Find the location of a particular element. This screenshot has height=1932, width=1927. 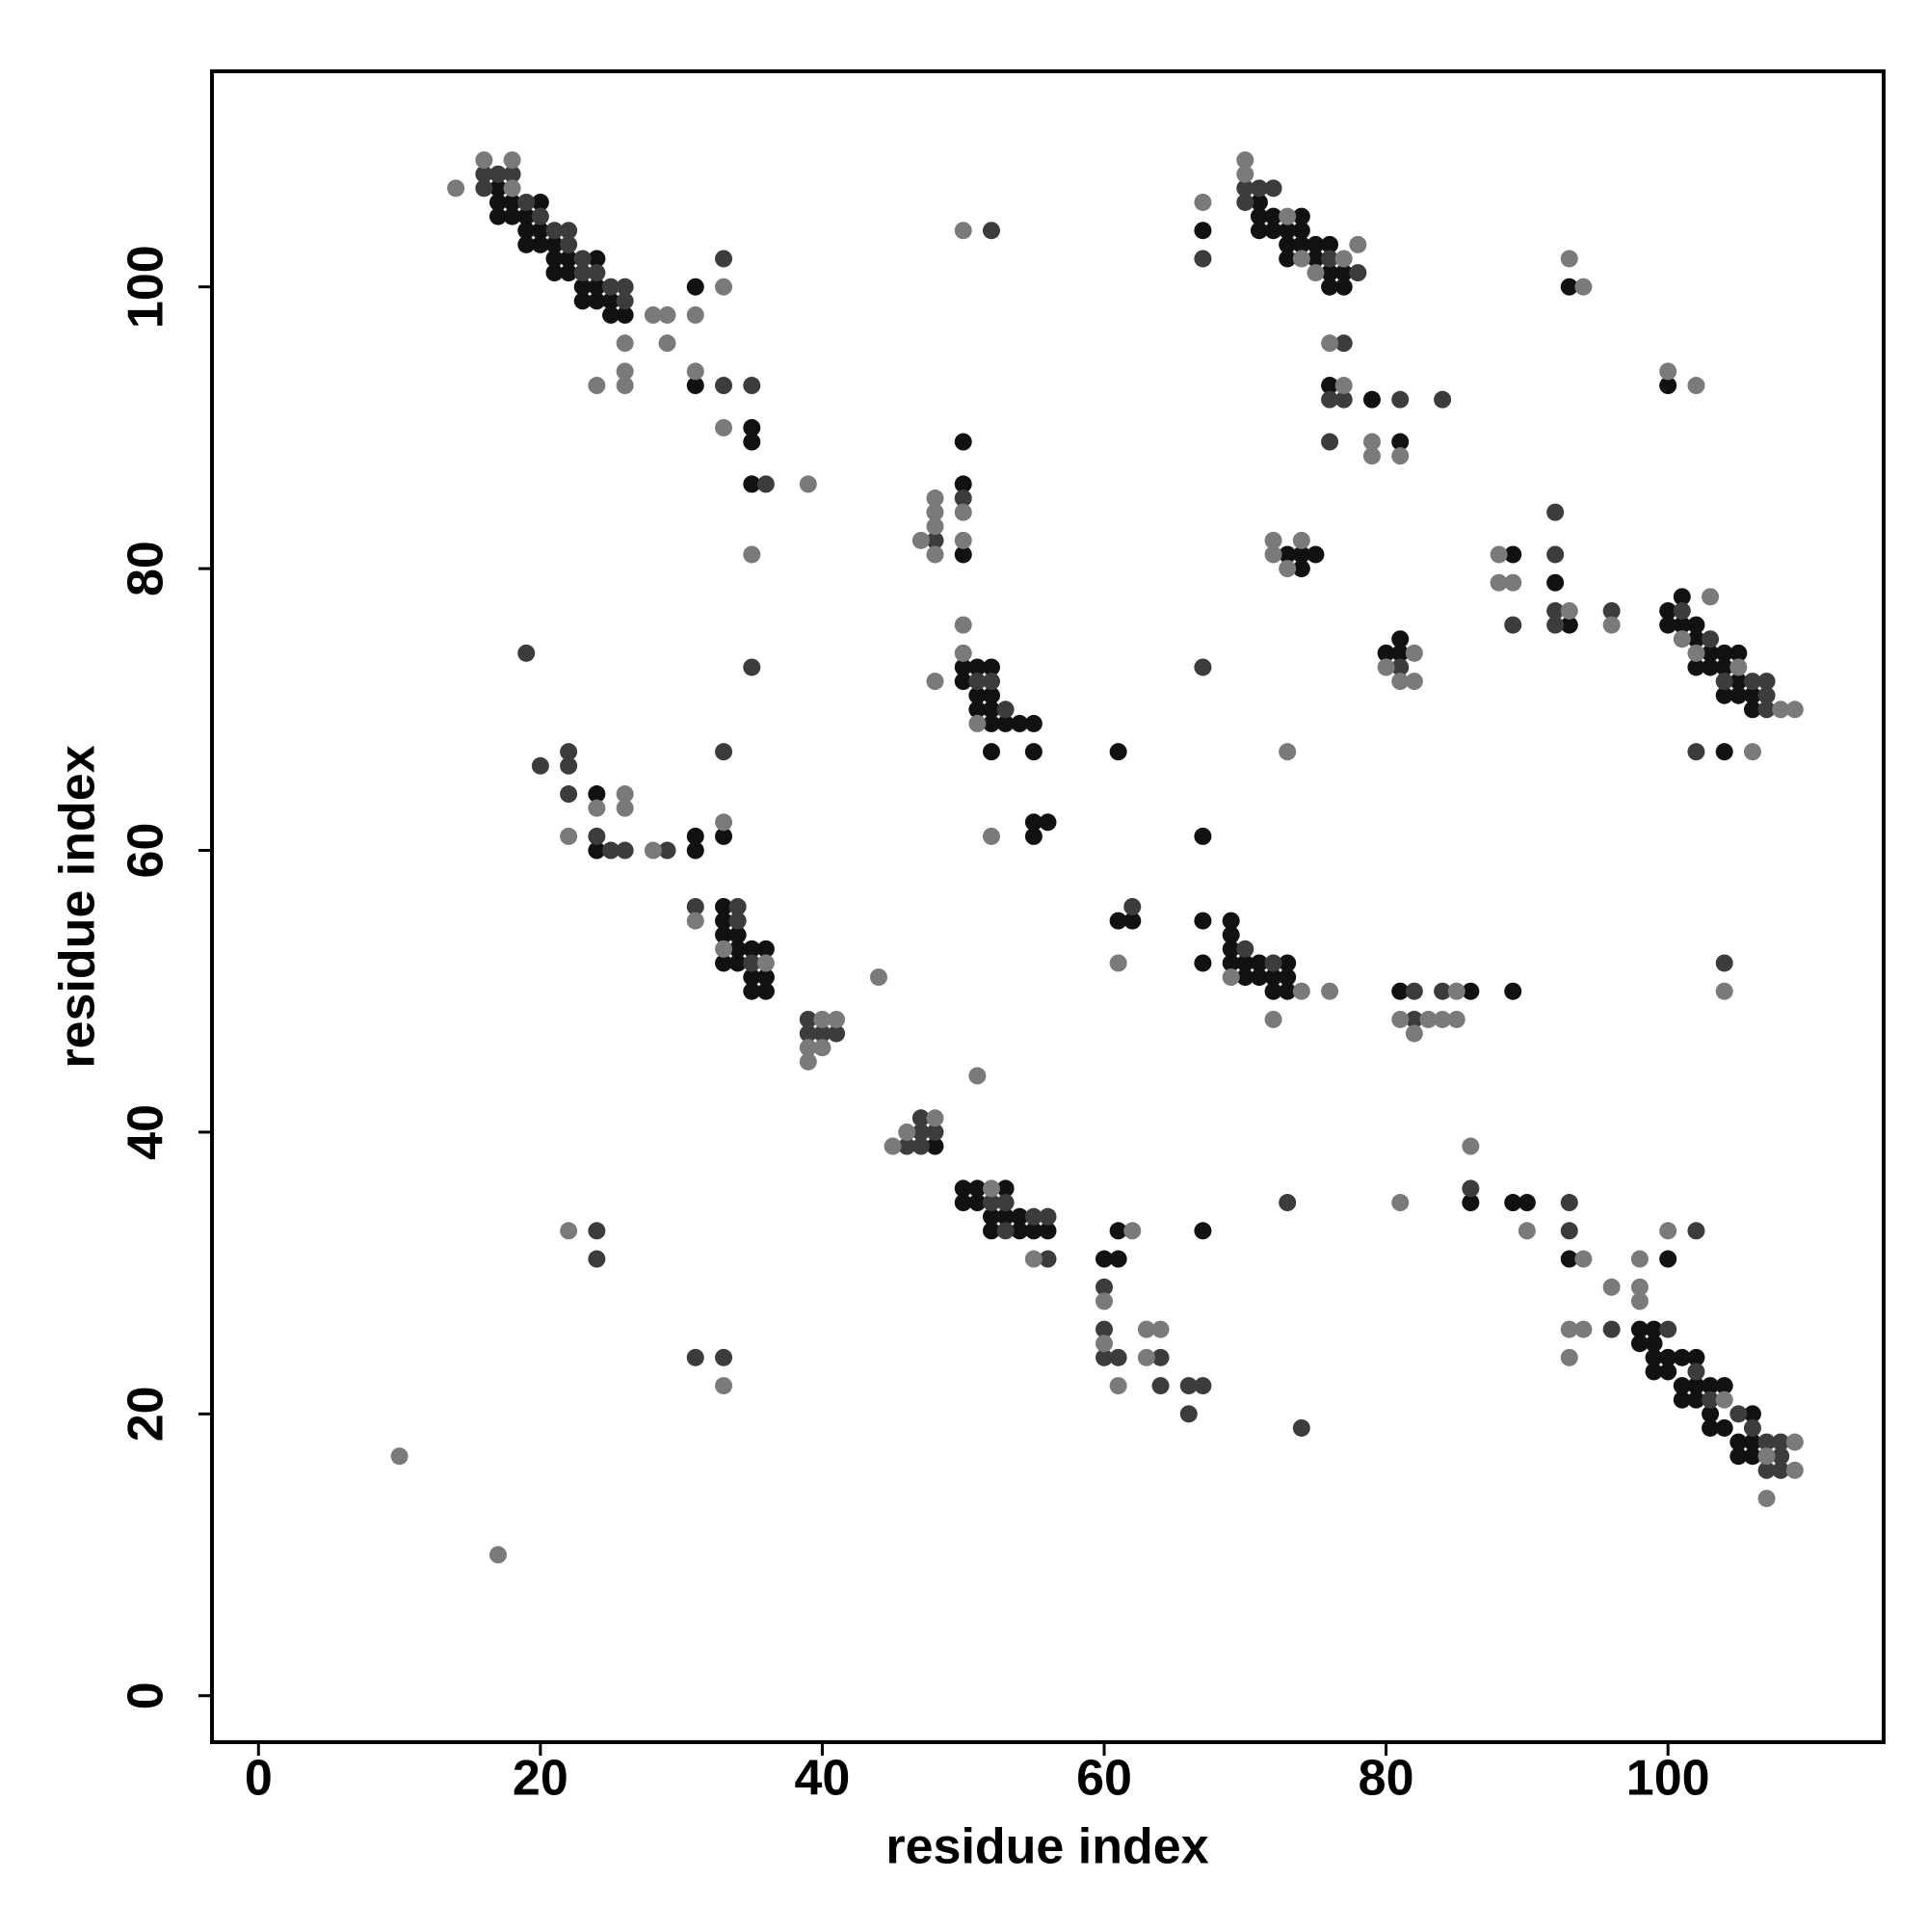

y-tick-label: 0 is located at coordinates (146, 1695).